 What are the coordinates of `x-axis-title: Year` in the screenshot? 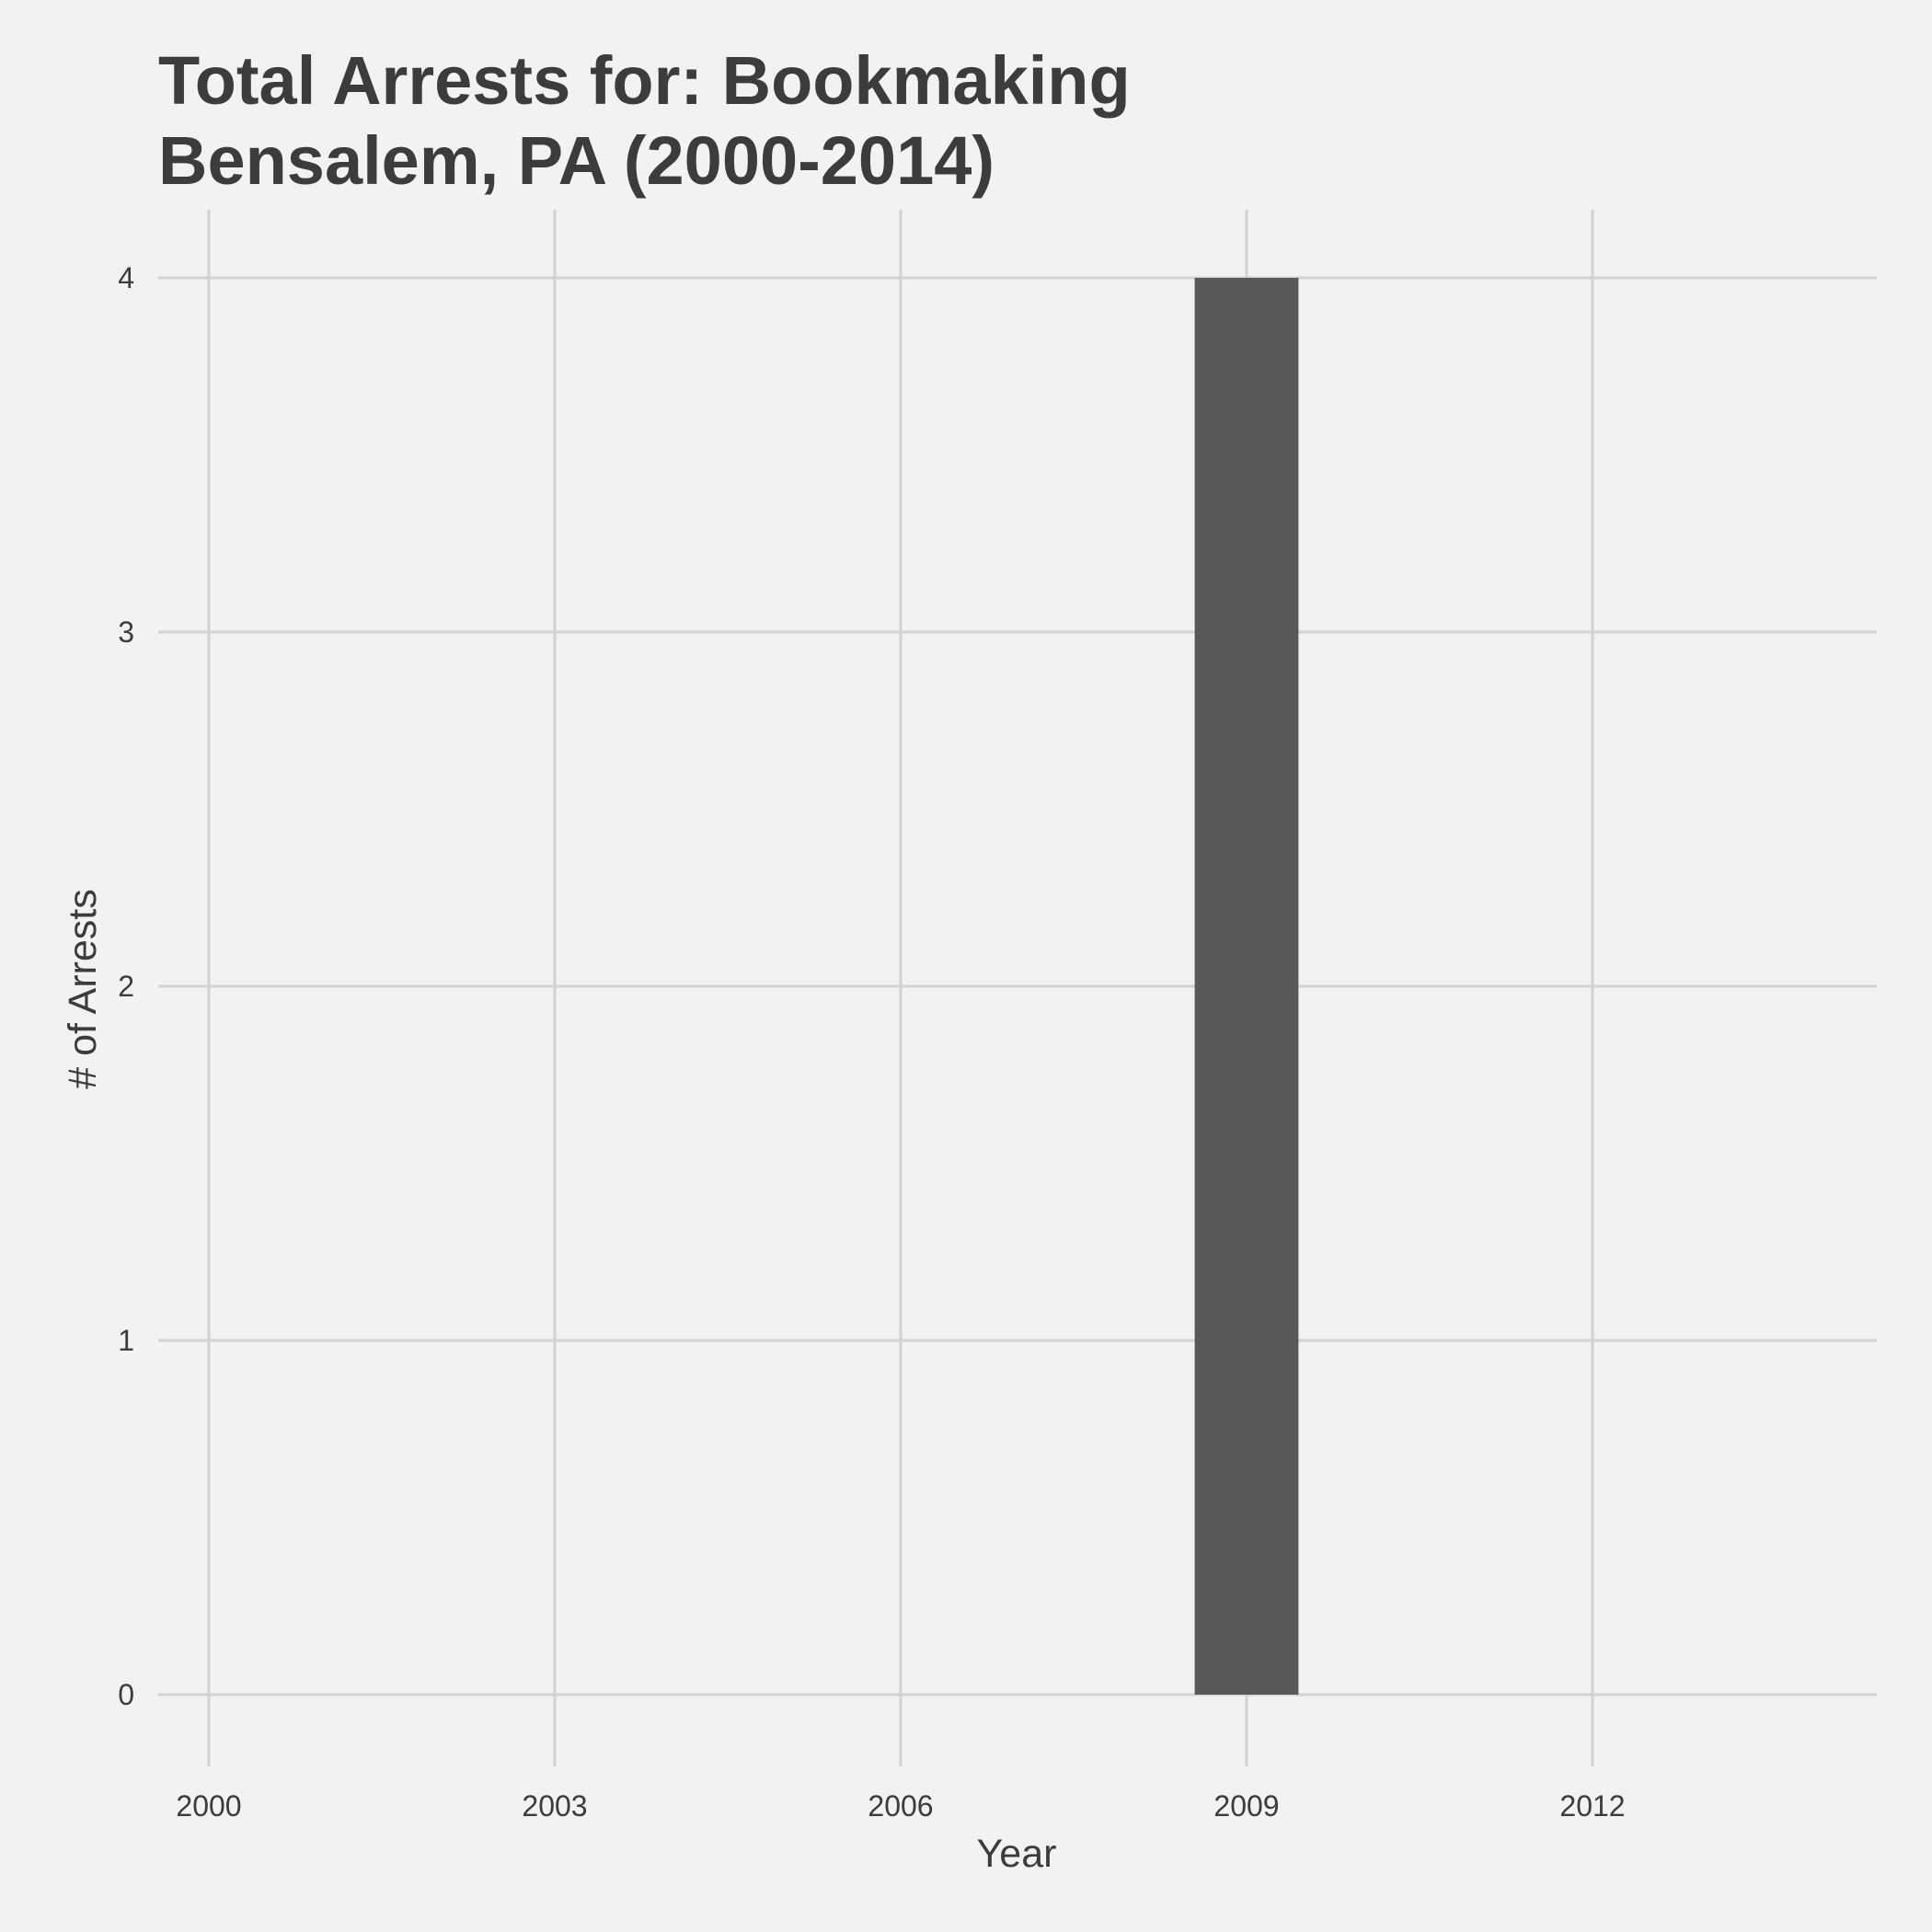 It's located at (1017, 1854).